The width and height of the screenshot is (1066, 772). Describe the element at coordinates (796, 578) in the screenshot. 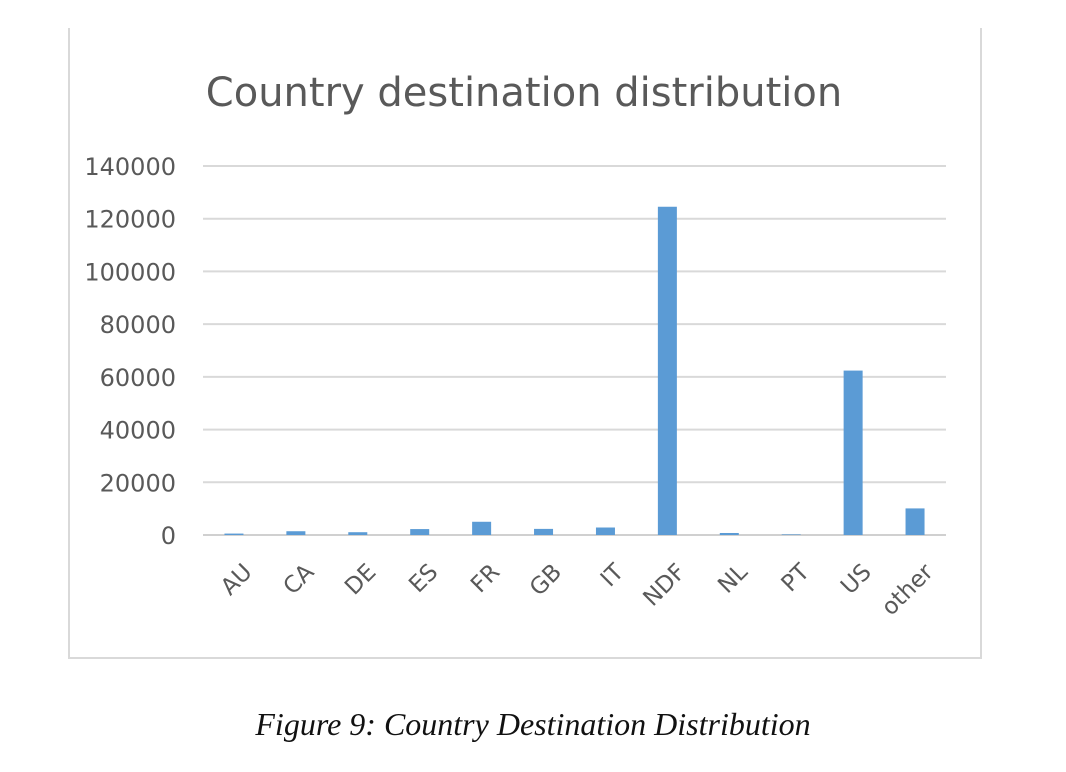

I see `x-tick-label: PT` at that location.